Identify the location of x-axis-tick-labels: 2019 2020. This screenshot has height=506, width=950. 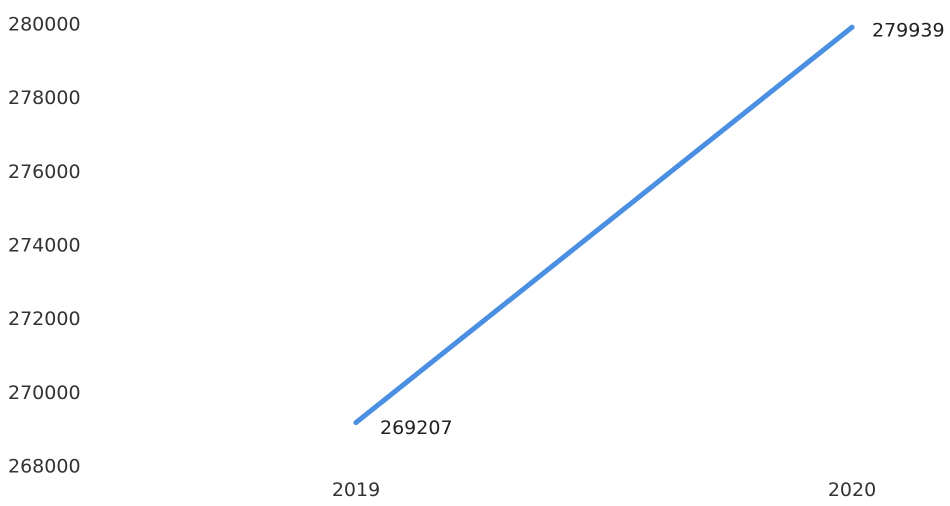
(604, 490).